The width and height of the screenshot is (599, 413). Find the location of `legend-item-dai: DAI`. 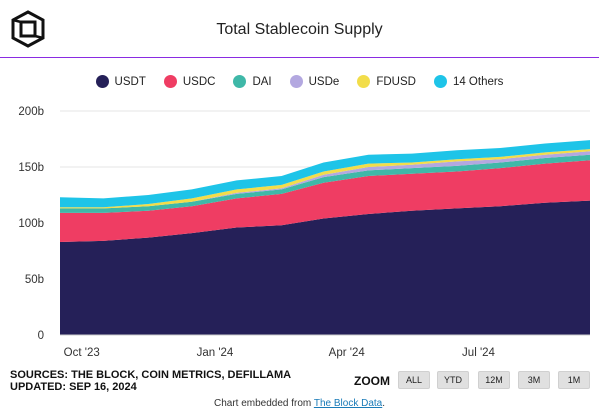

legend-item-dai: DAI is located at coordinates (252, 81).